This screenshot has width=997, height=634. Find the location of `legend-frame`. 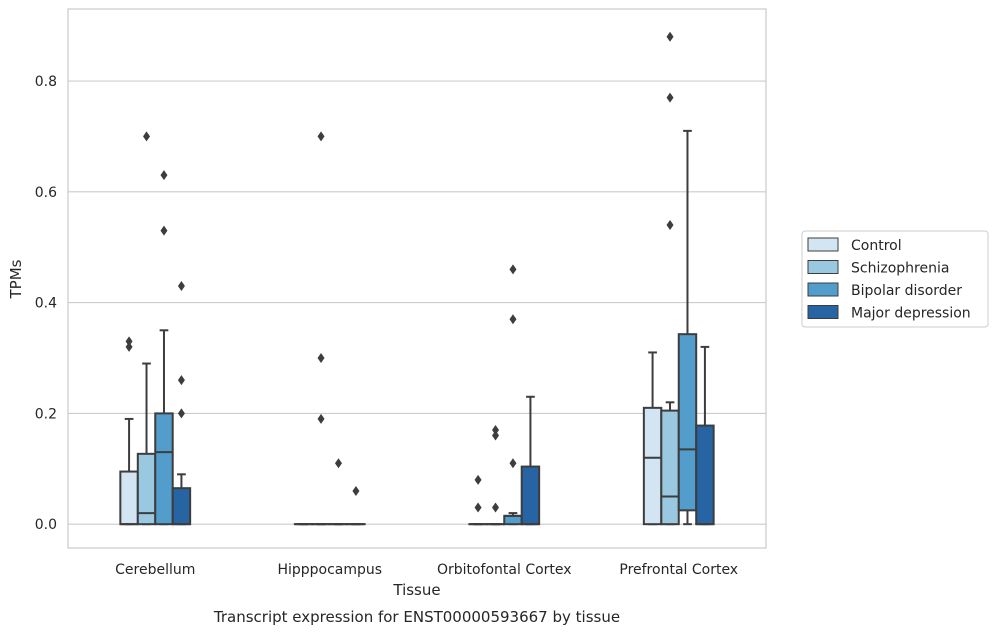

legend-frame is located at coordinates (895, 279).